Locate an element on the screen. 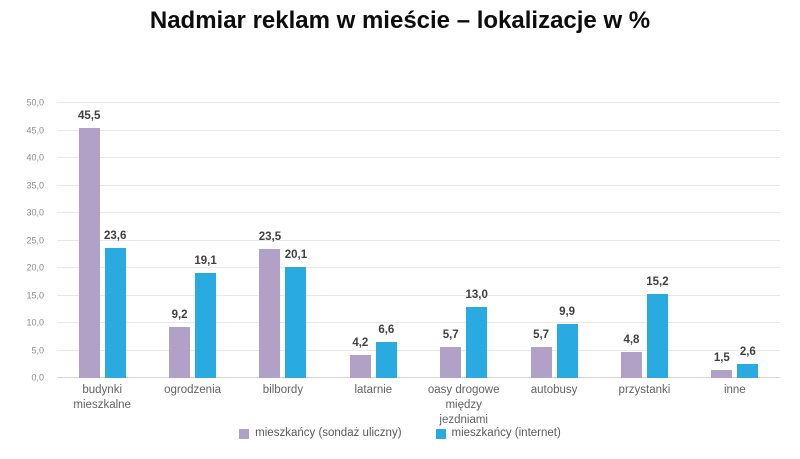  x-axis-category-label: bilbordy is located at coordinates (283, 390).